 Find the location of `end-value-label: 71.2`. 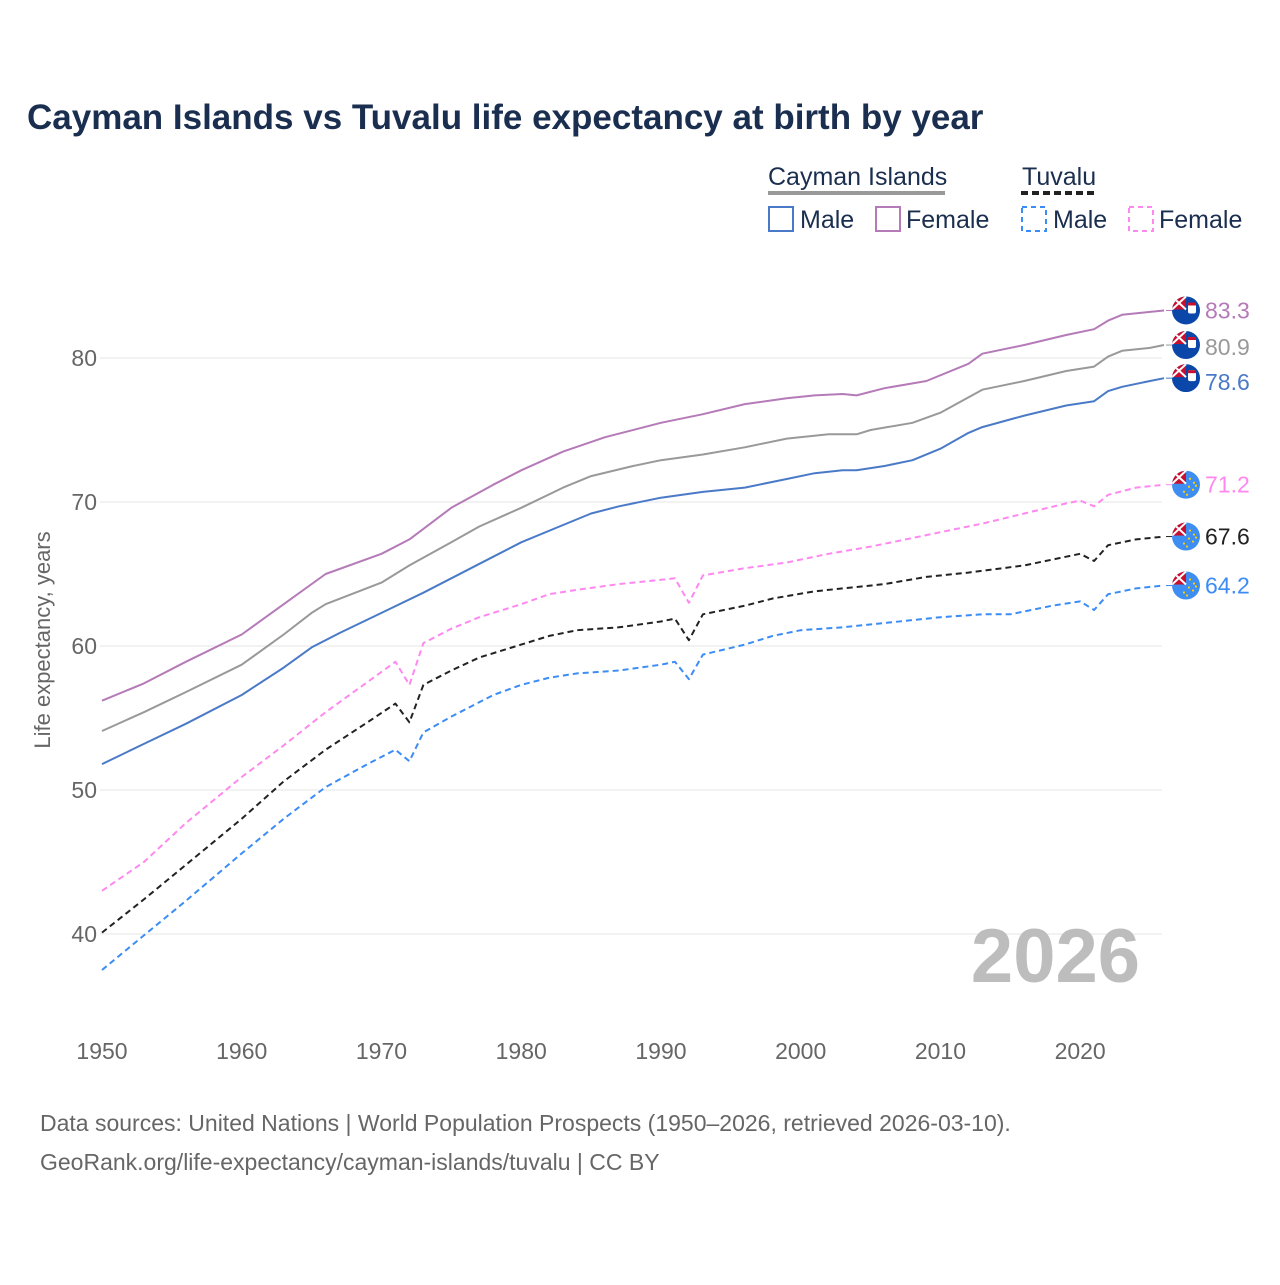

end-value-label: 71.2 is located at coordinates (1227, 485).